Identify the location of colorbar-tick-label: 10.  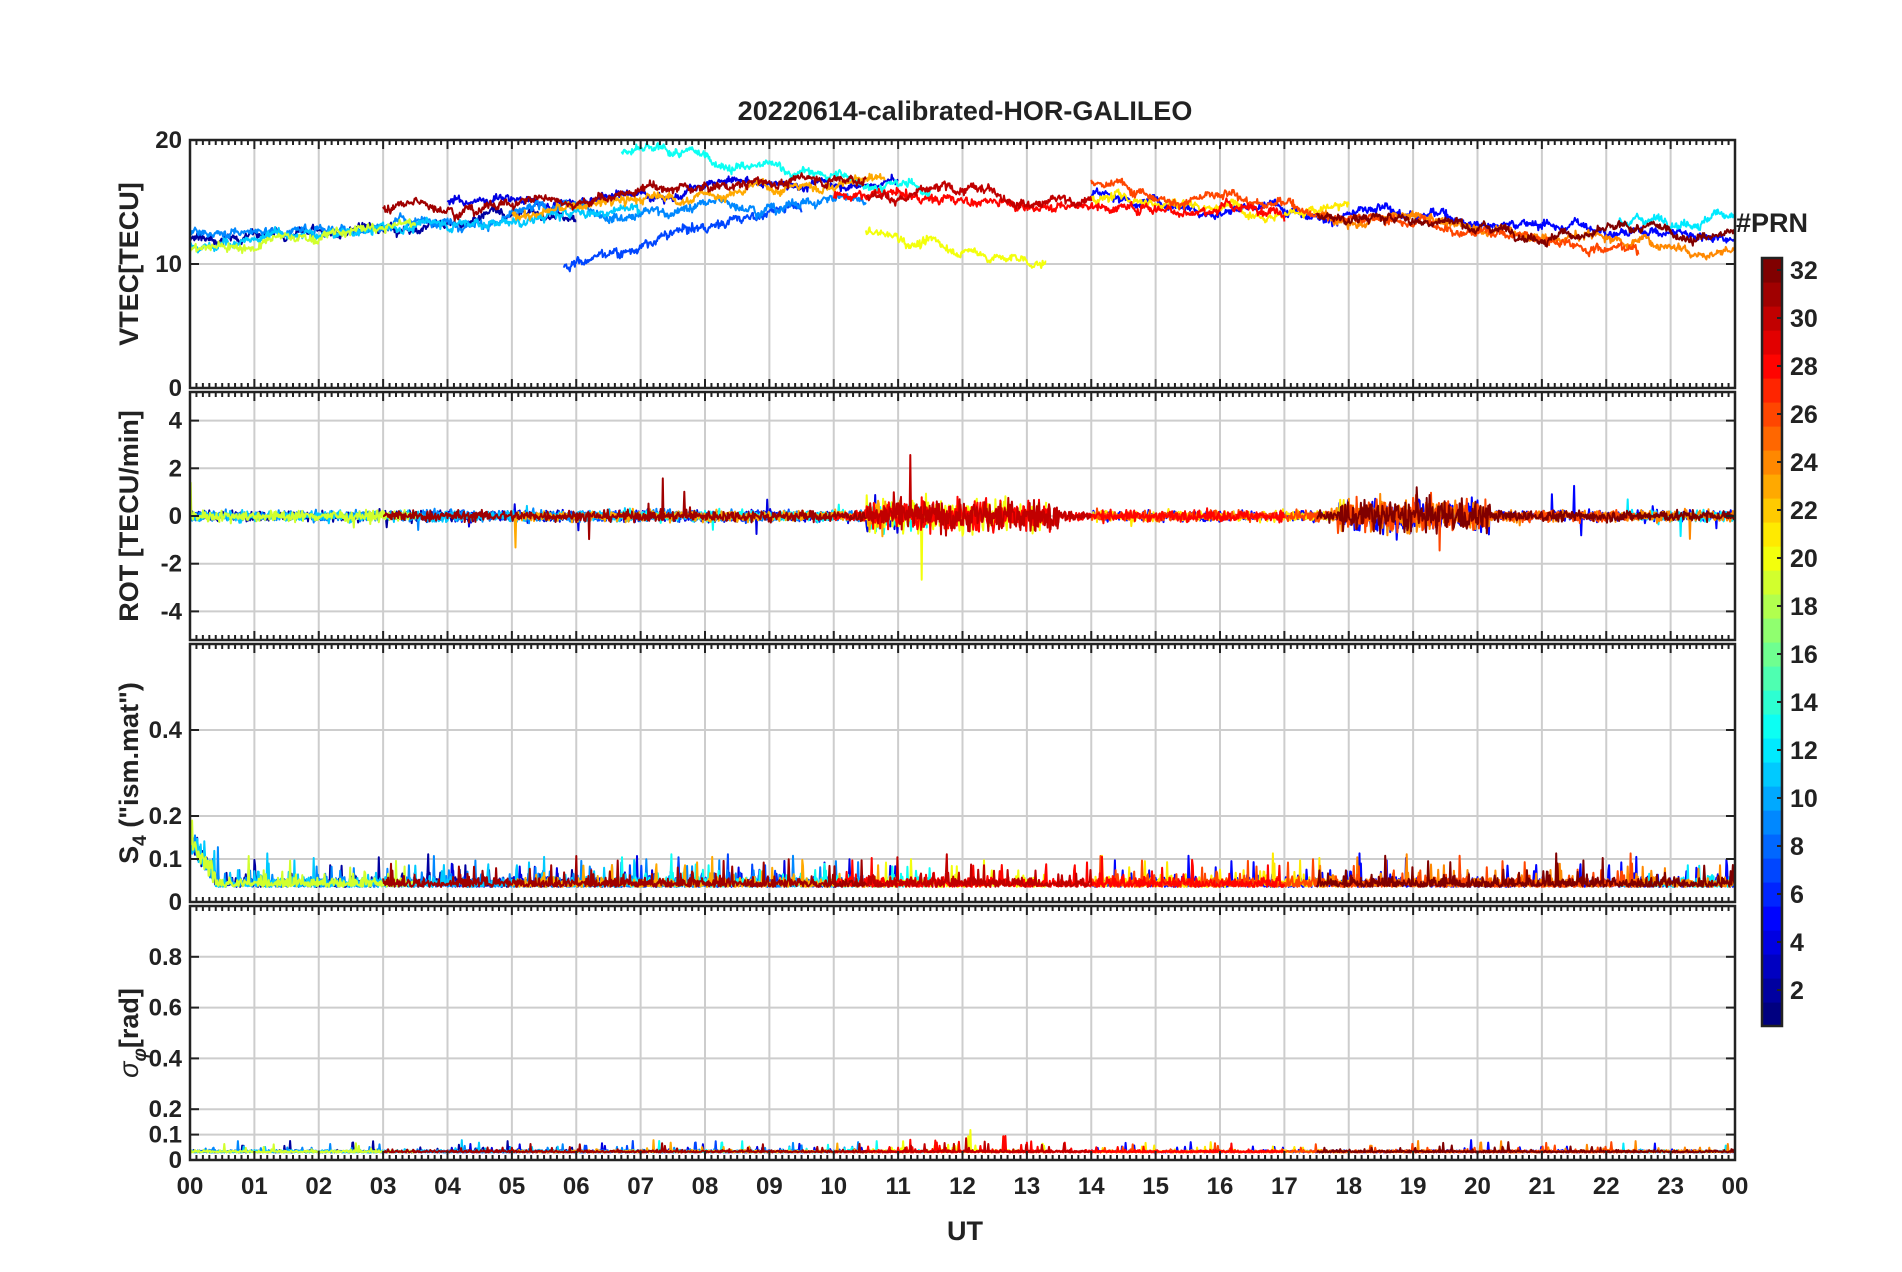
(1804, 799).